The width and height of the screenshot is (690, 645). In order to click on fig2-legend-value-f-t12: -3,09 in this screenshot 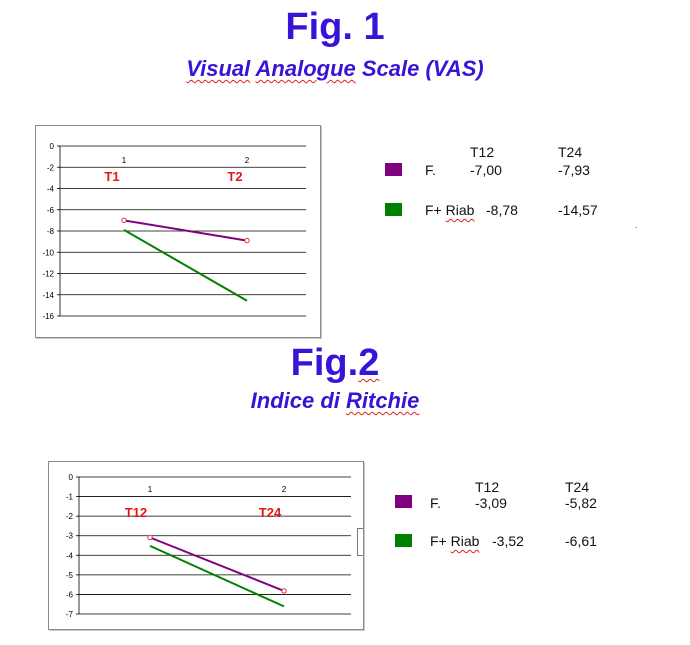, I will do `click(491, 503)`.